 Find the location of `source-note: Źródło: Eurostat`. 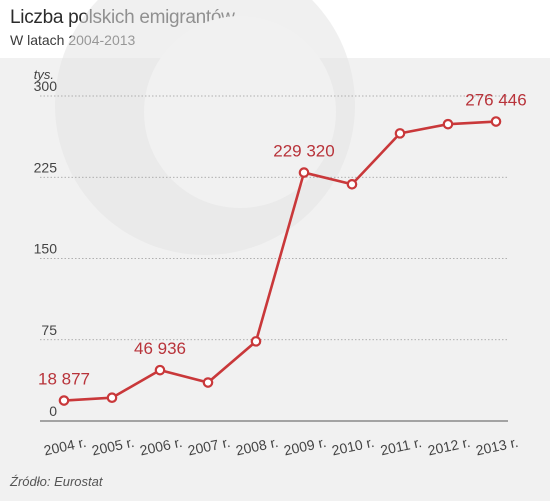

source-note: Źródło: Eurostat is located at coordinates (56, 481).